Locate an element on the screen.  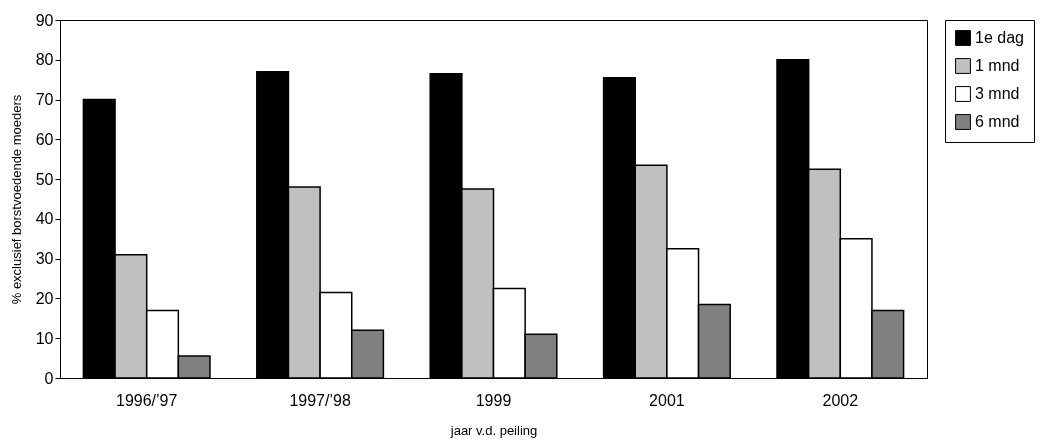
x-tick-label: 2001 is located at coordinates (667, 400).